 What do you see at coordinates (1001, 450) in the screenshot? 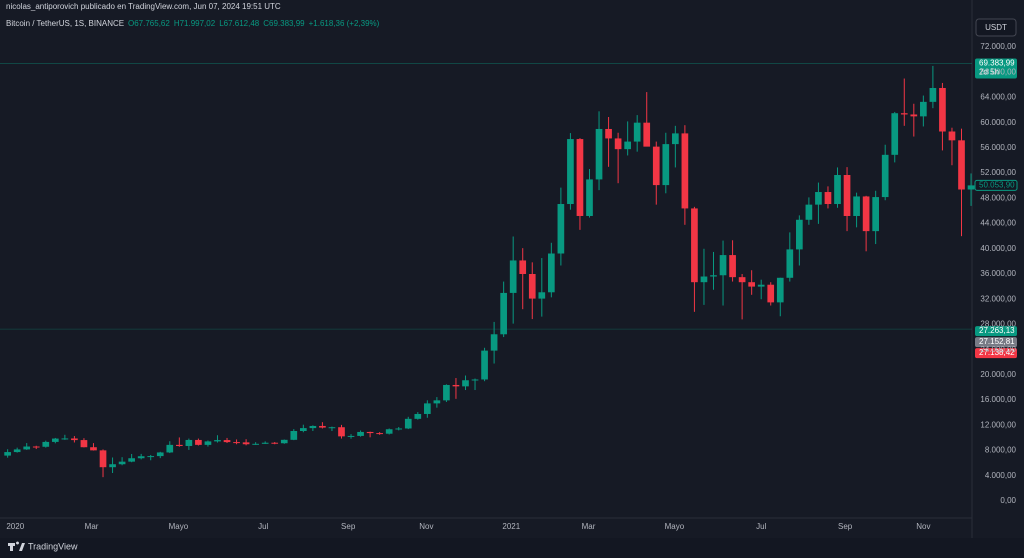
I see `y-tick-label: 8.000,00` at bounding box center [1001, 450].